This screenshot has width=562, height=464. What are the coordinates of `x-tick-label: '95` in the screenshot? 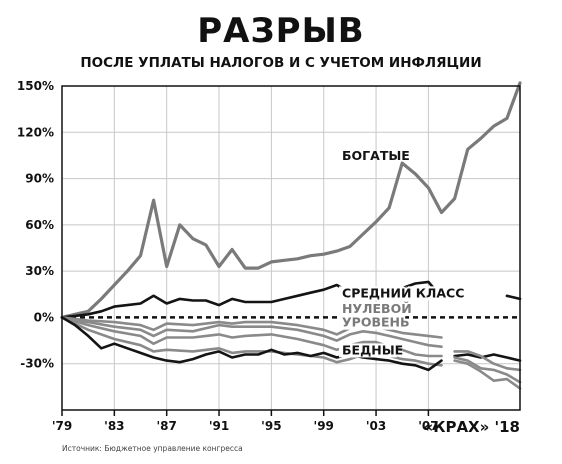 It's located at (271, 426).